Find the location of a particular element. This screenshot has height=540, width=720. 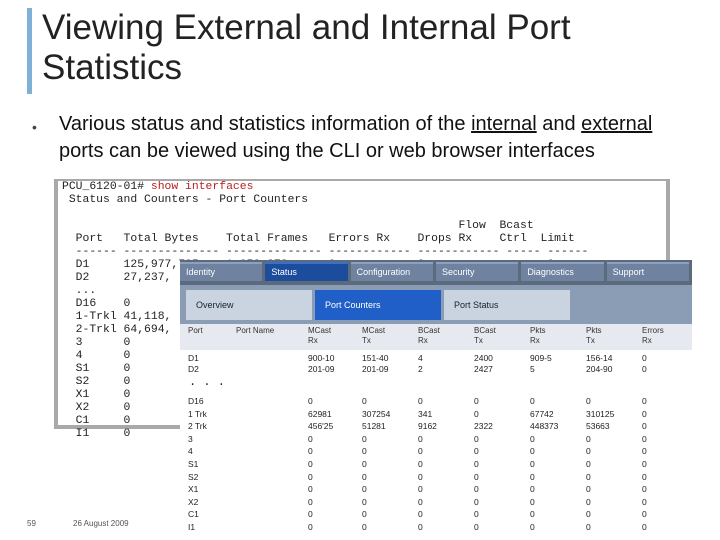

table-row: 2 Trk 456'25 51281 9162 2322 448373 53663 0 is located at coordinates (436, 426).